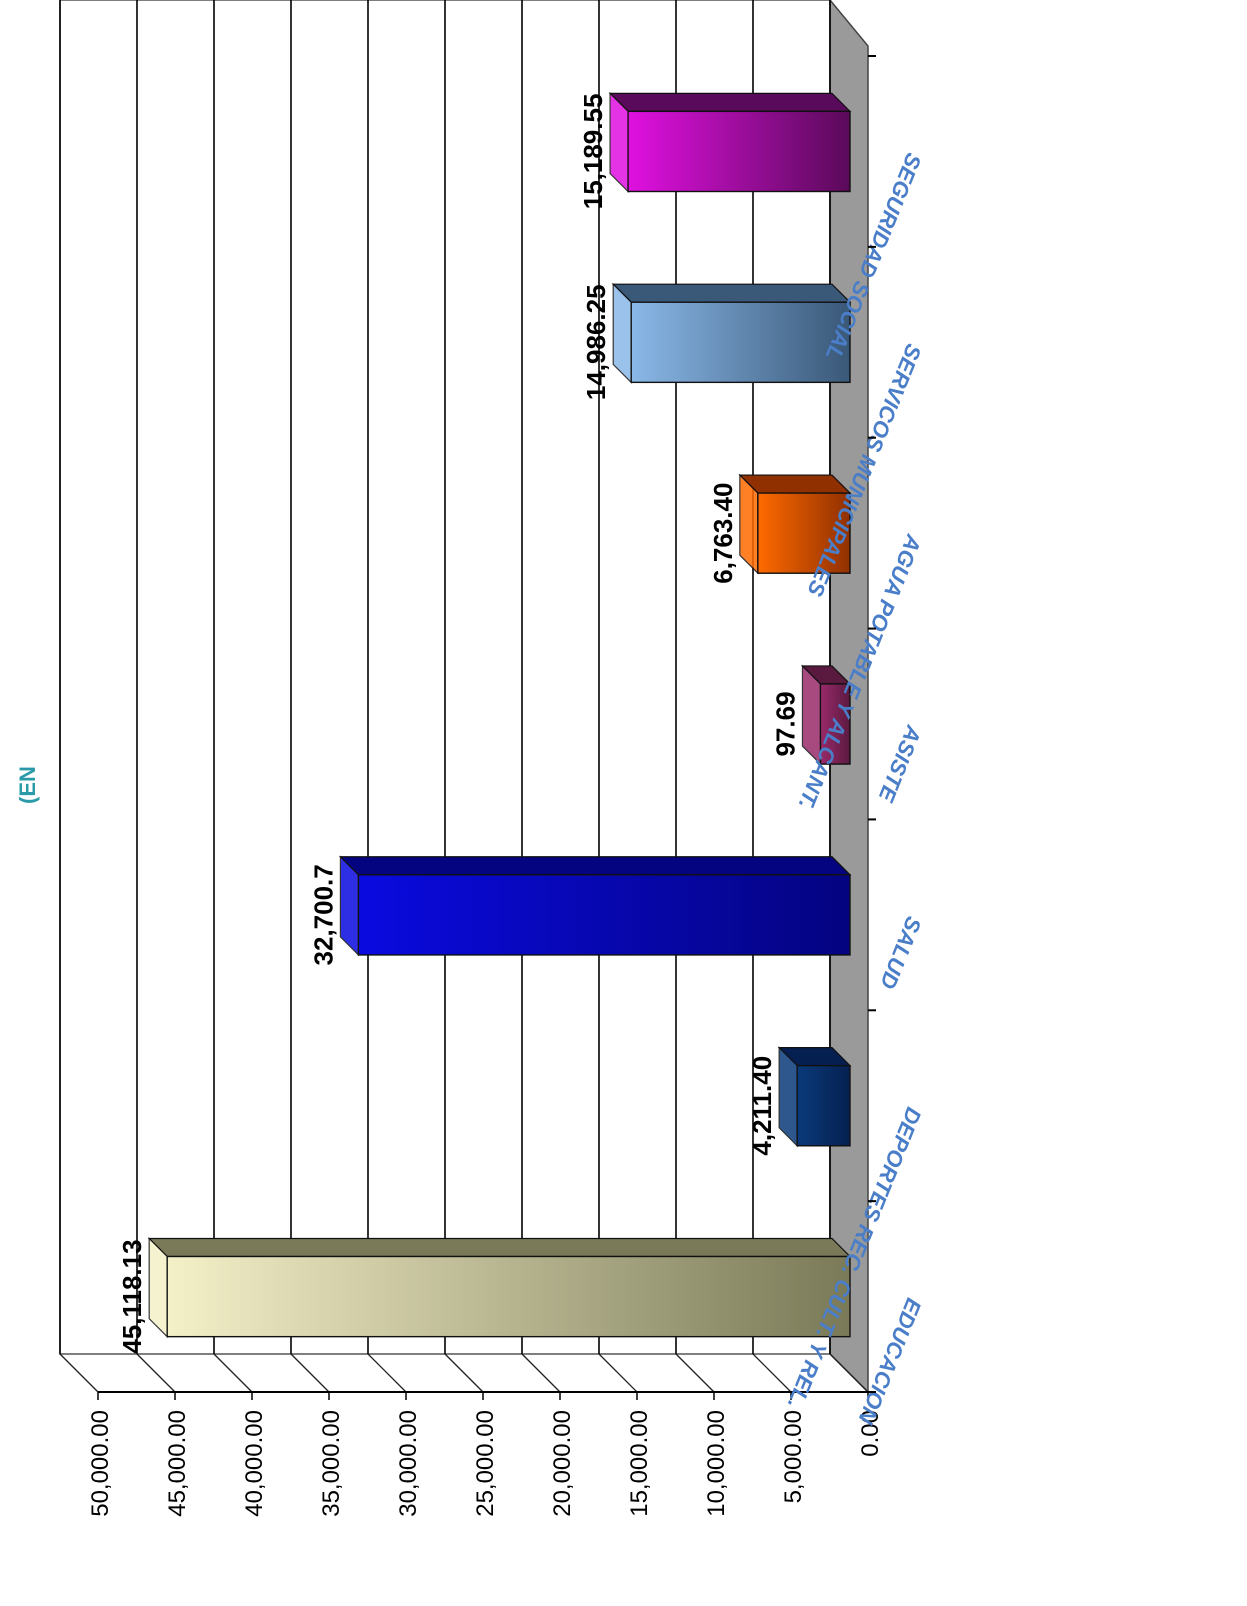 The height and width of the screenshot is (1606, 1247). Describe the element at coordinates (785, 723) in the screenshot. I see `data-label: 97.69` at that location.